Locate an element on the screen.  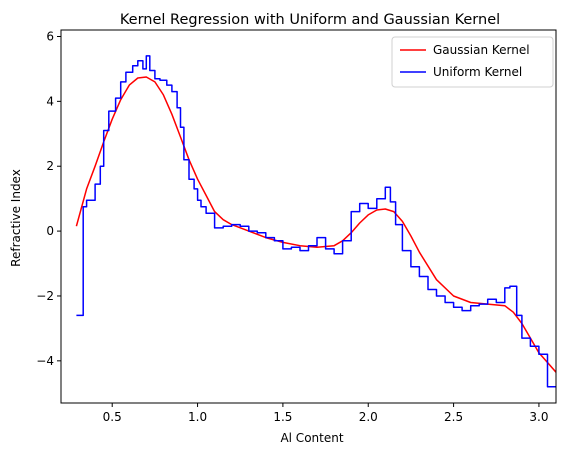
y-tick-label: −4 is located at coordinates (45, 361).